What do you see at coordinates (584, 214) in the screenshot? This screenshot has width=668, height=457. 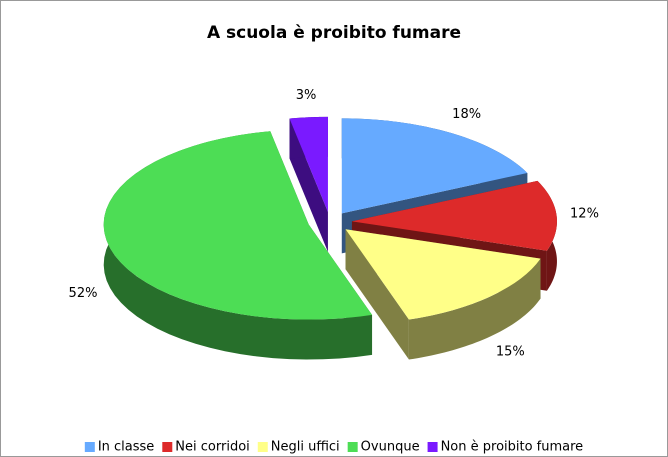 I see `data-label: 12%` at bounding box center [584, 214].